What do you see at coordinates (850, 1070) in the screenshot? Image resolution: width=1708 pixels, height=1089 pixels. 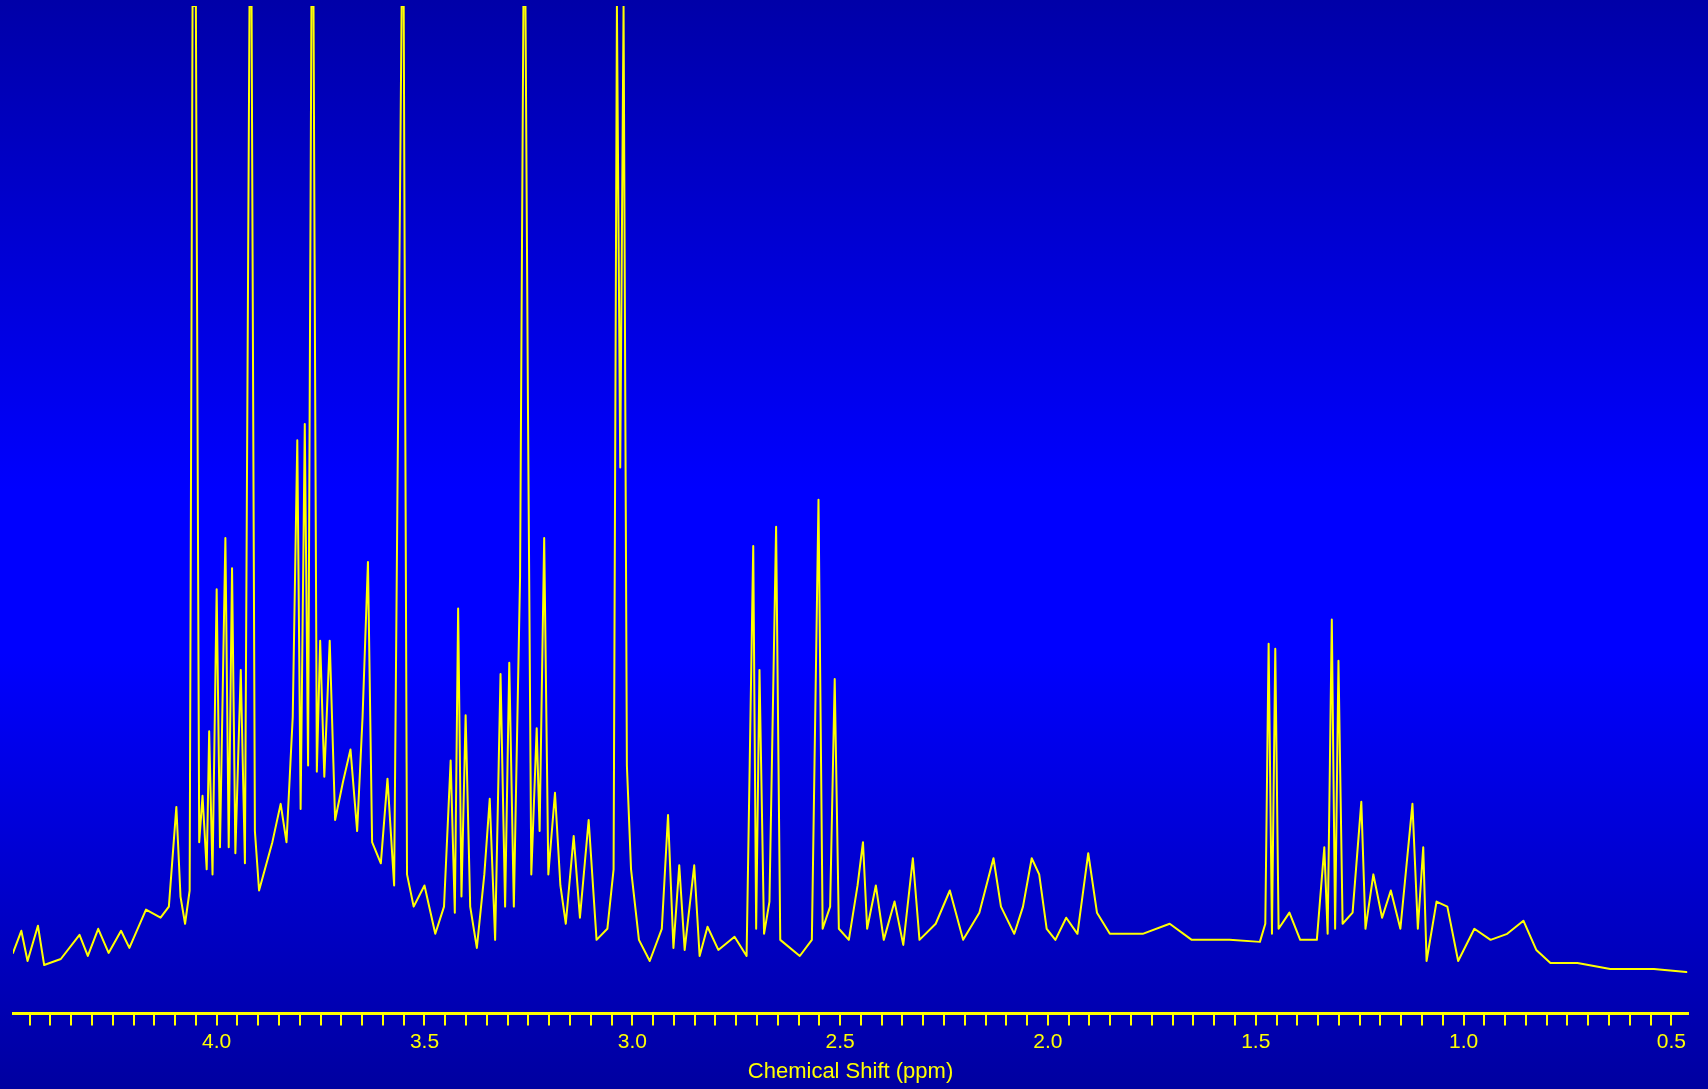 I see `x-axis-title: Chemical Shift (ppm)` at bounding box center [850, 1070].